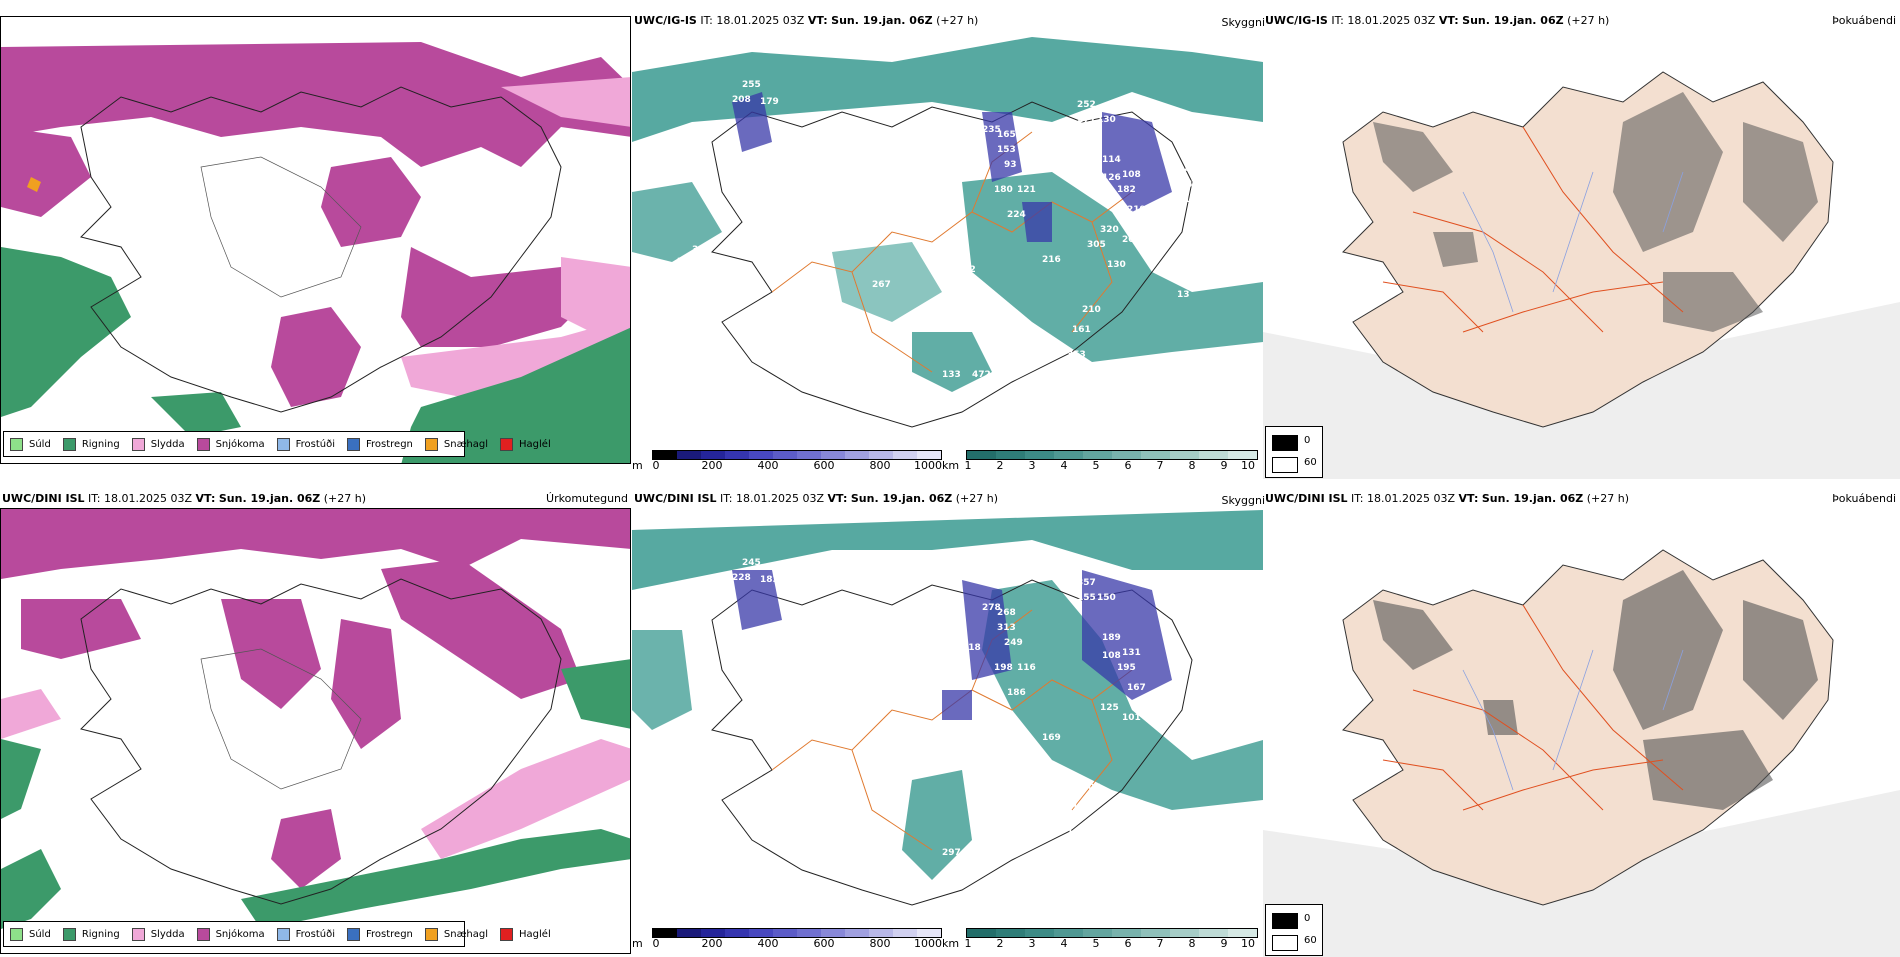 The width and height of the screenshot is (1900, 957). Describe the element at coordinates (981, 375) in the screenshot. I see `snow-depth-label: 472` at that location.